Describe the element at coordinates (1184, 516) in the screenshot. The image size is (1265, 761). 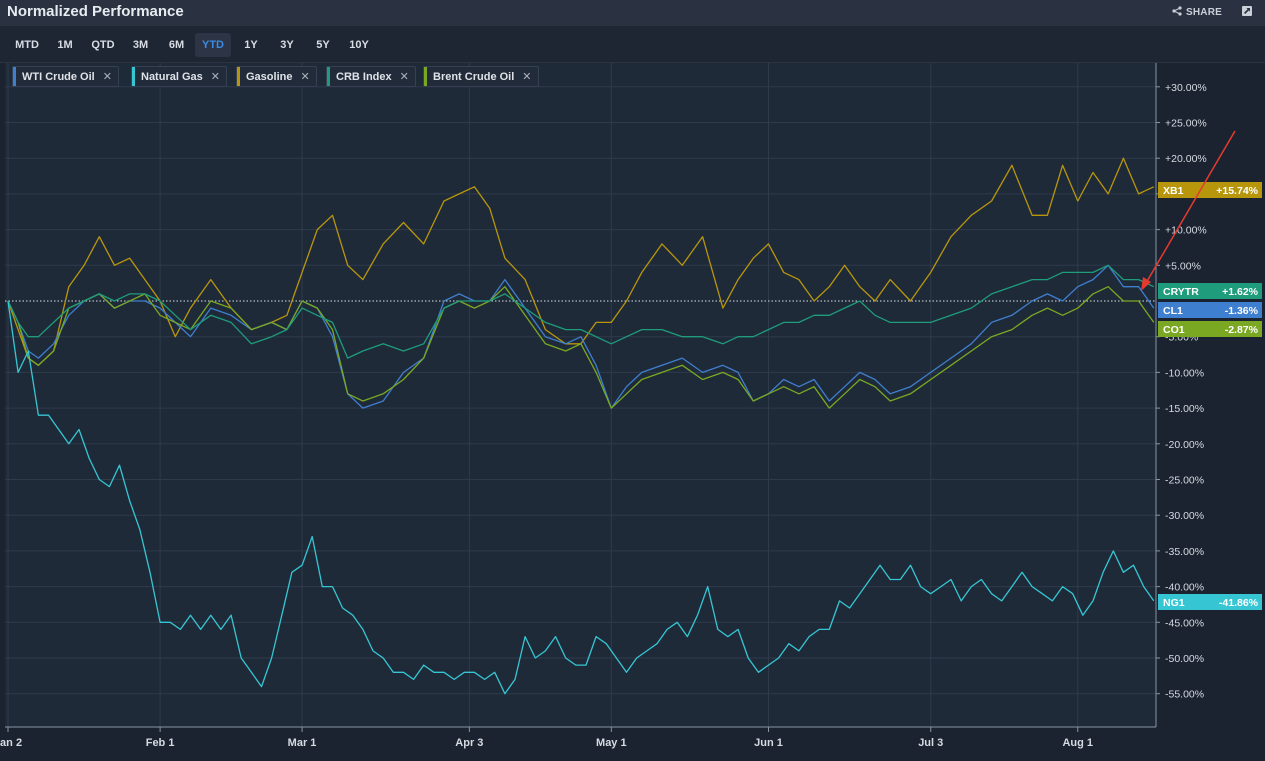
I see `y-tick-label: -30.00%` at that location.